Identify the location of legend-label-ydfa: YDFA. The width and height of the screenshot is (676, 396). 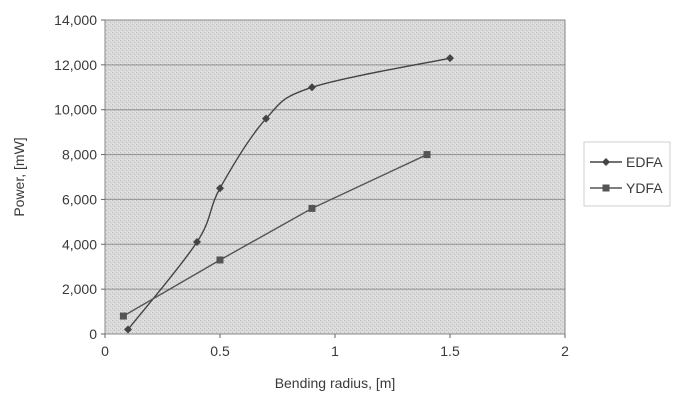
(644, 188).